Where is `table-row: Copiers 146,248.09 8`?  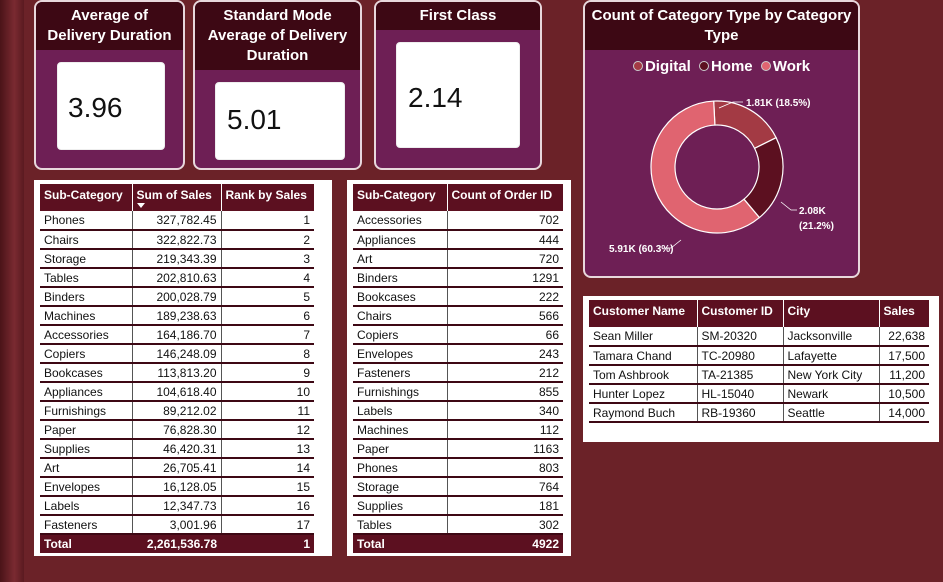
table-row: Copiers 146,248.09 8 is located at coordinates (177, 354).